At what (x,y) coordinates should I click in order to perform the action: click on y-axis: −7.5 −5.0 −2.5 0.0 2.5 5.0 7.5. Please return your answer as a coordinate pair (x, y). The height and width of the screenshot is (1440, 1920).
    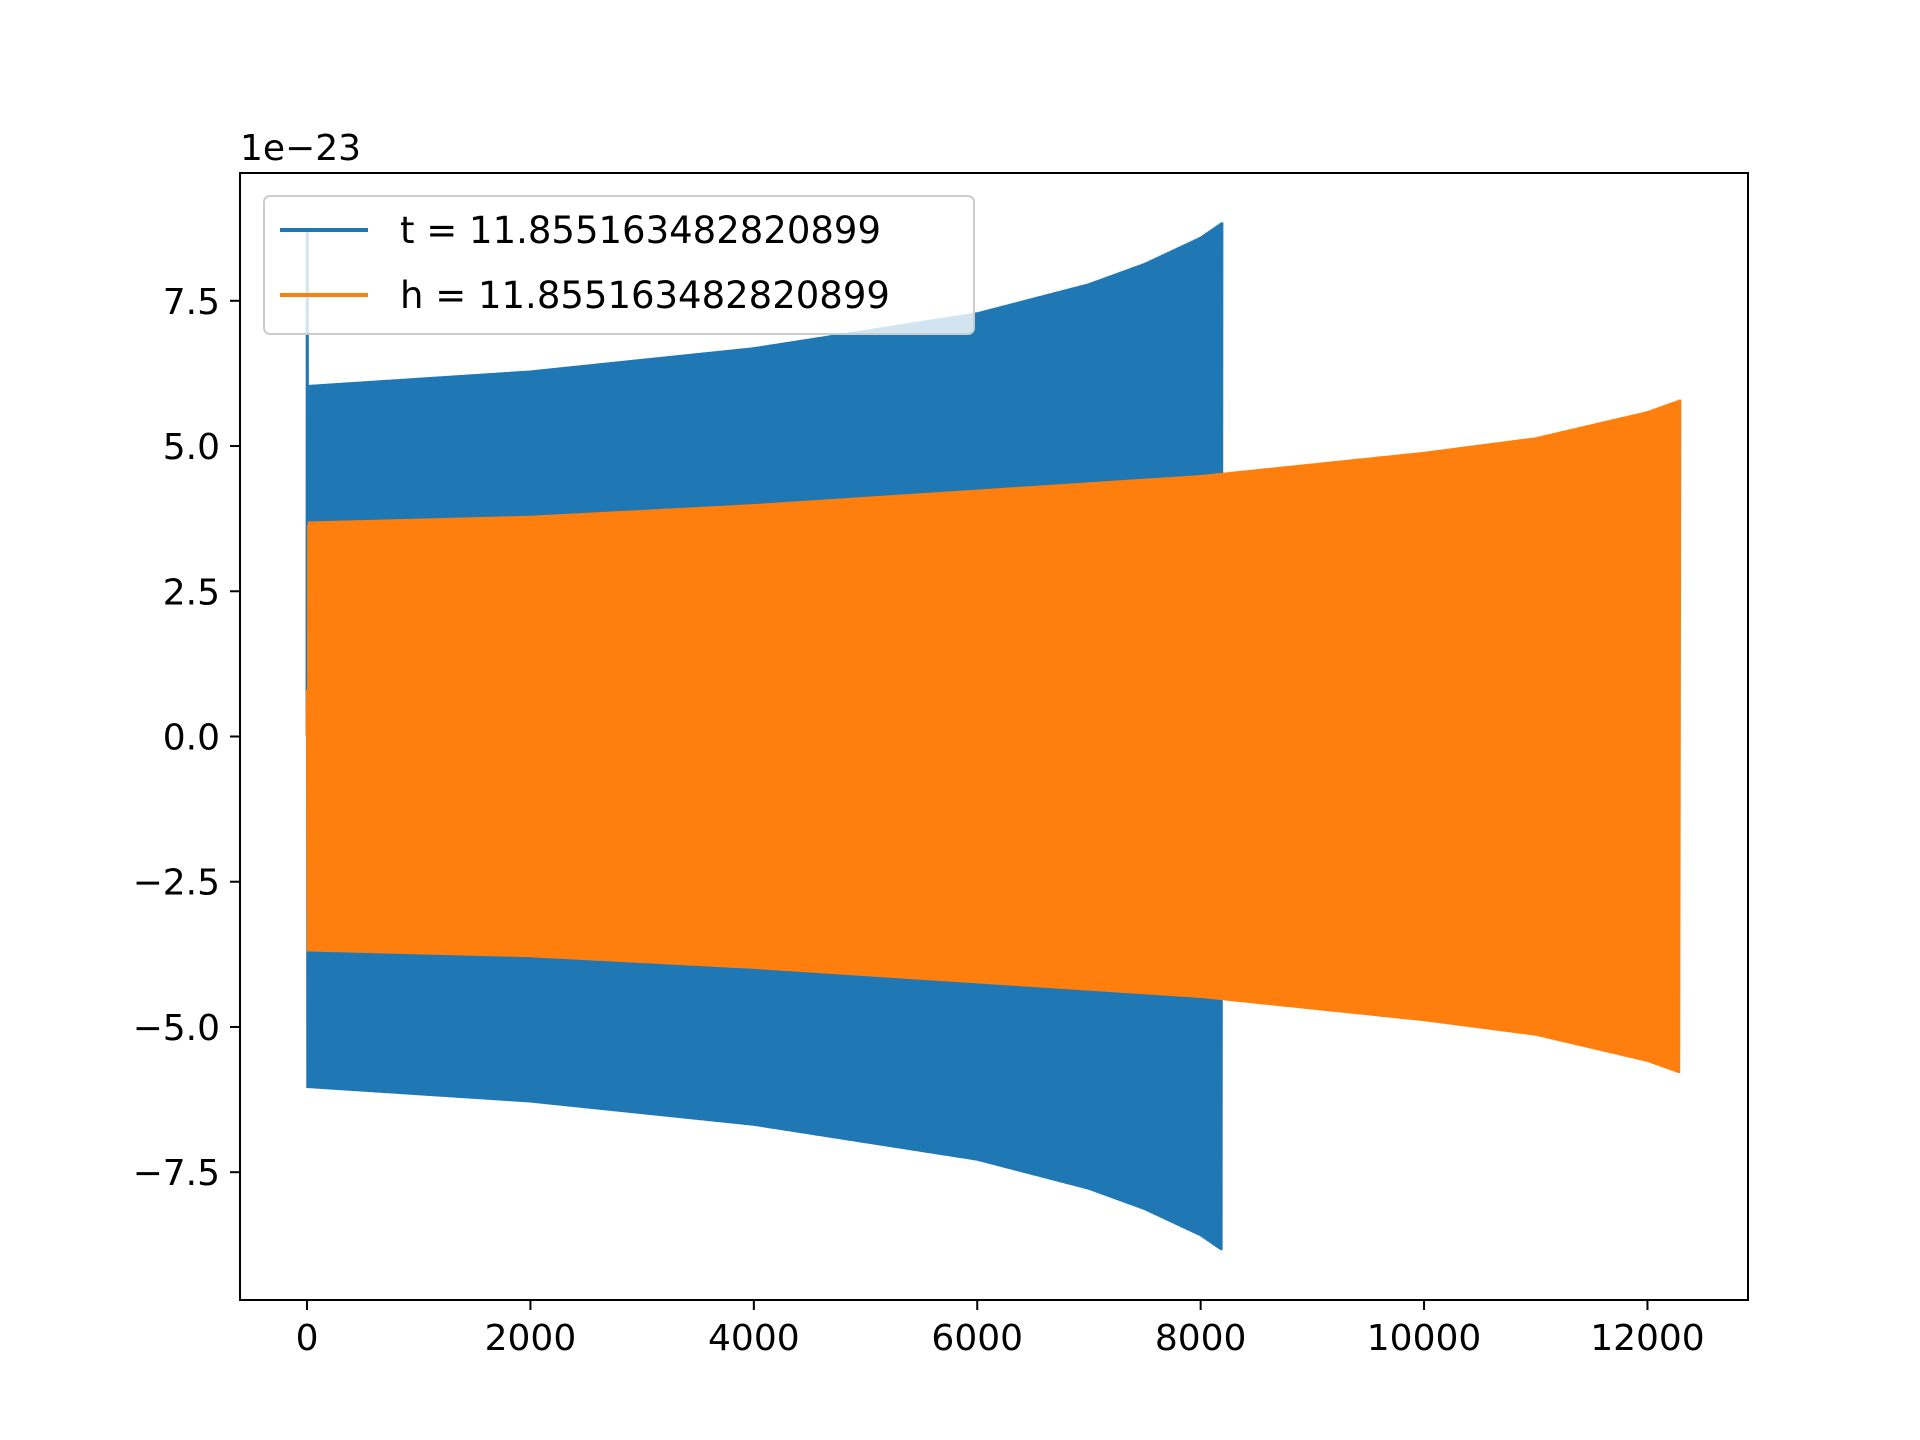
    Looking at the image, I should click on (186, 738).